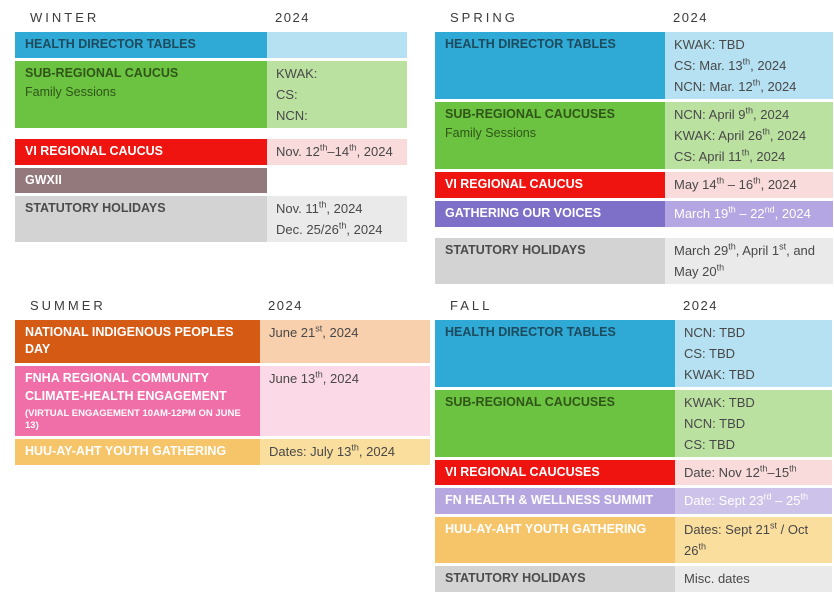 This screenshot has width=834, height=600. Describe the element at coordinates (745, 260) in the screenshot. I see `date-line: March 29th, April 1st, and May 20th` at that location.